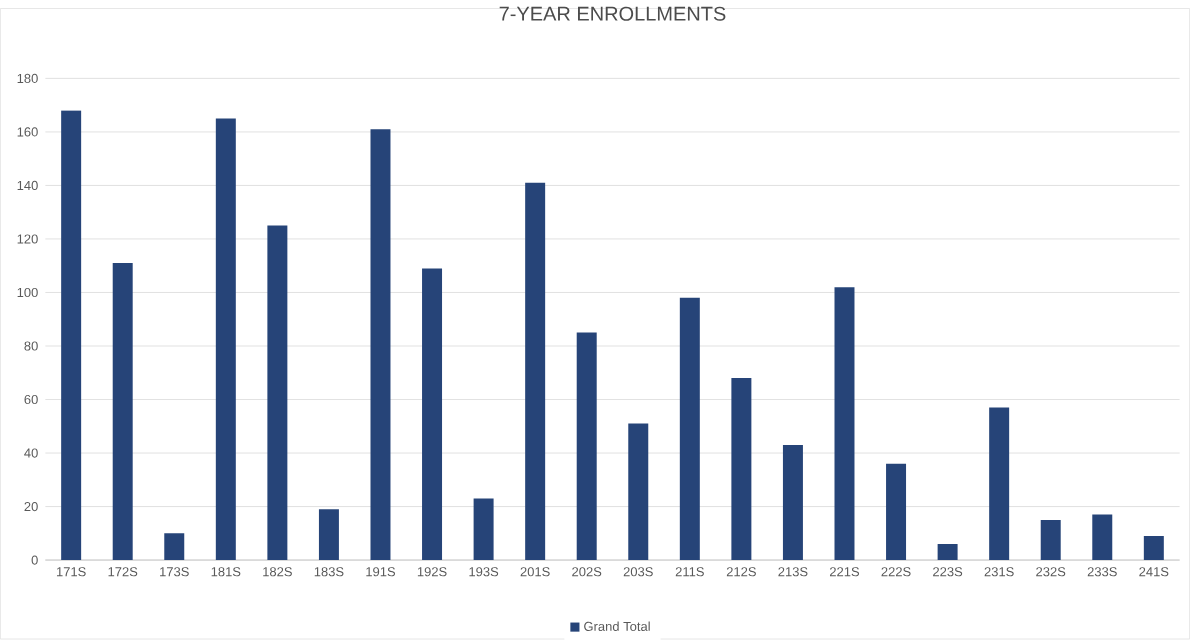 This screenshot has height=642, width=1190. What do you see at coordinates (31, 453) in the screenshot?
I see `y-tick-label: 40` at bounding box center [31, 453].